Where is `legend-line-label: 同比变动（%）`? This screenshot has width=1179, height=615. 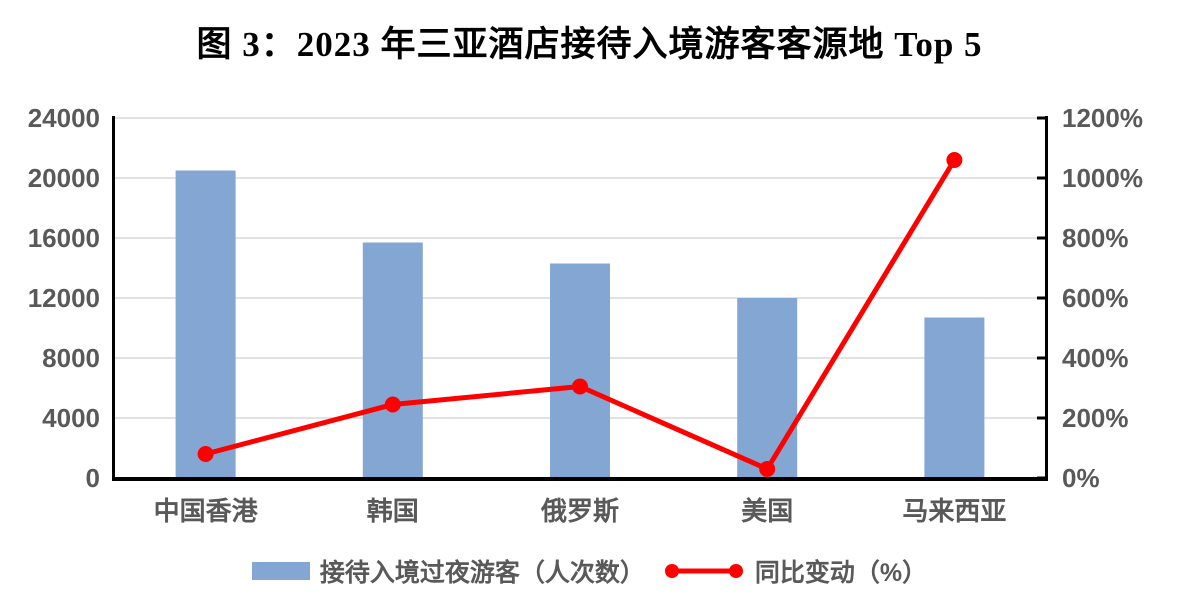
legend-line-label: 同比变动（%） is located at coordinates (841, 573).